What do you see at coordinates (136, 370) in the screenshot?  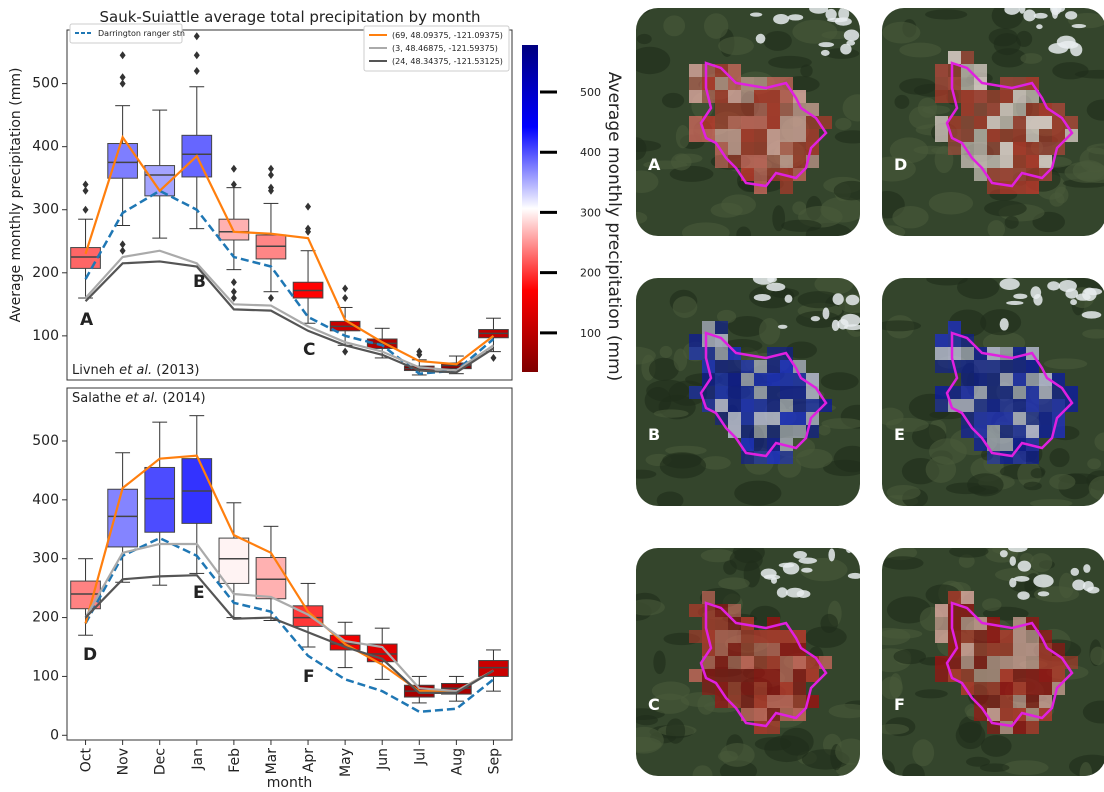 I see `source-label: Livneh et al. (2013)` at bounding box center [136, 370].